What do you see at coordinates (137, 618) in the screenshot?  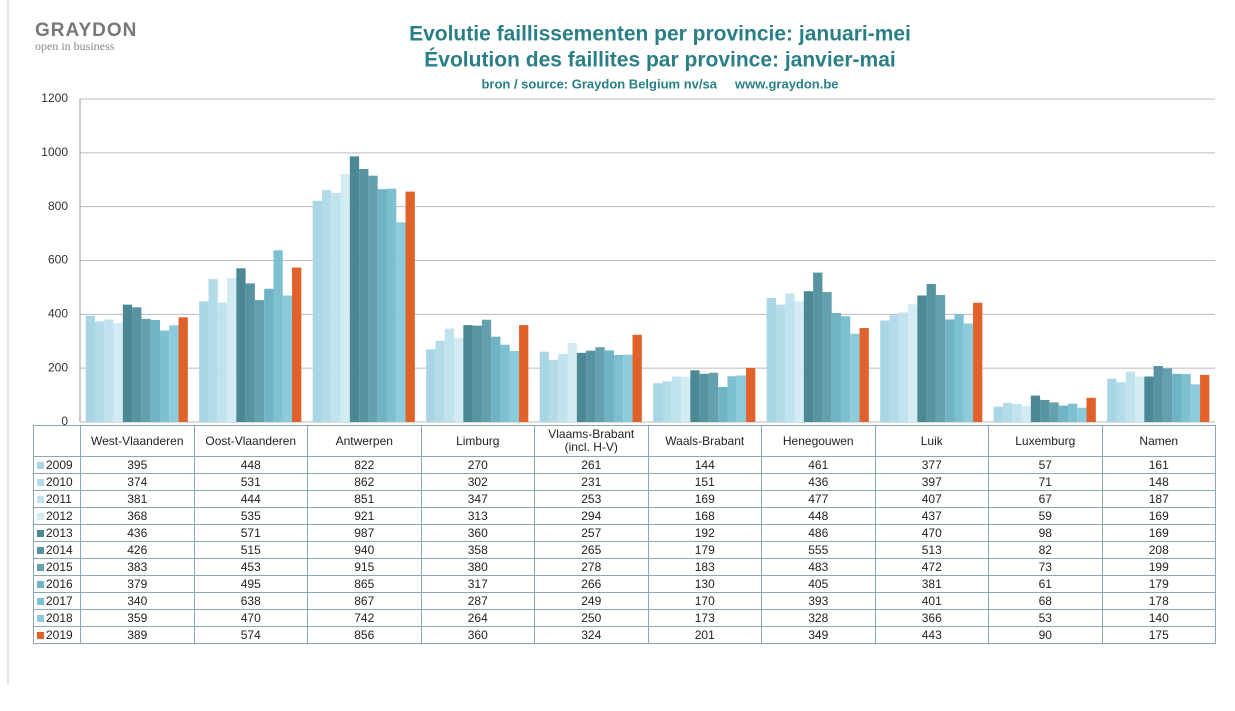 I see `value-cell: 359` at bounding box center [137, 618].